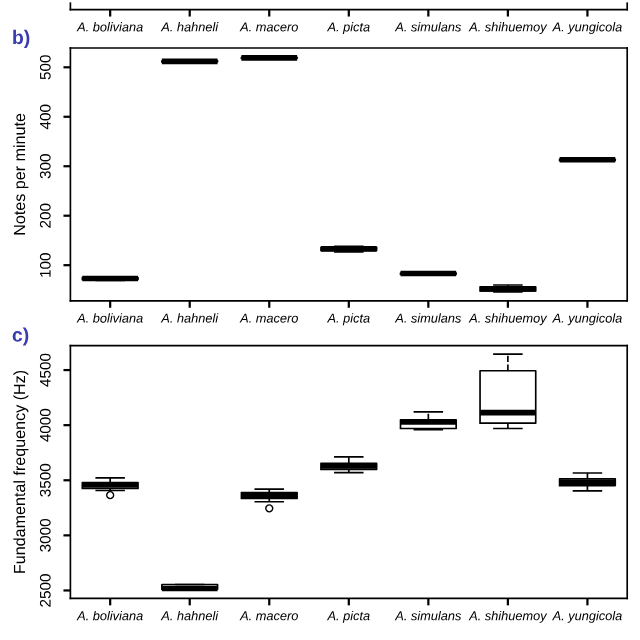 The width and height of the screenshot is (640, 640). What do you see at coordinates (20, 336) in the screenshot?
I see `text: c)` at bounding box center [20, 336].